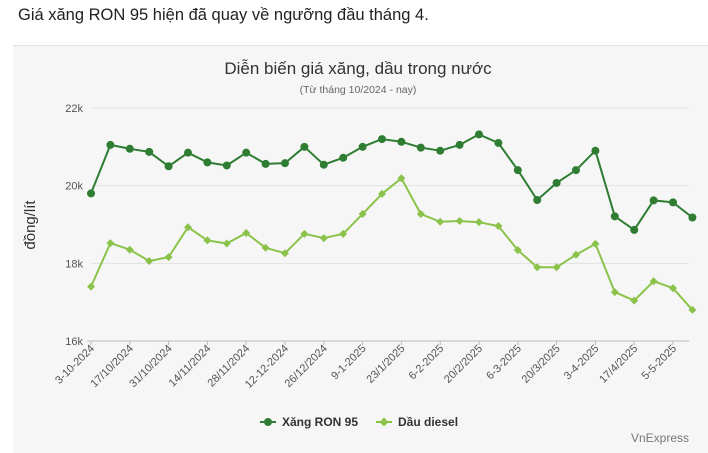  I want to click on x-tick-label: 23/1/2025, so click(385, 364).